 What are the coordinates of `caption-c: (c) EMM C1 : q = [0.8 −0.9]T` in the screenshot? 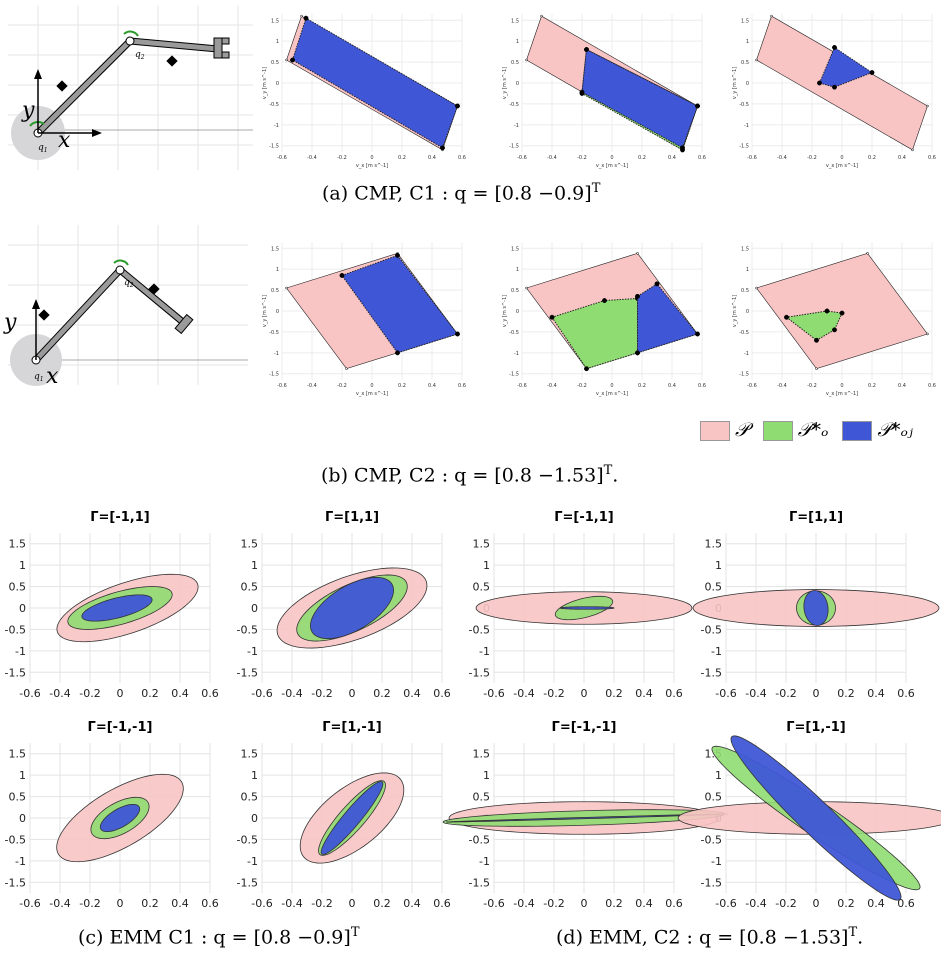 It's located at (219, 937).